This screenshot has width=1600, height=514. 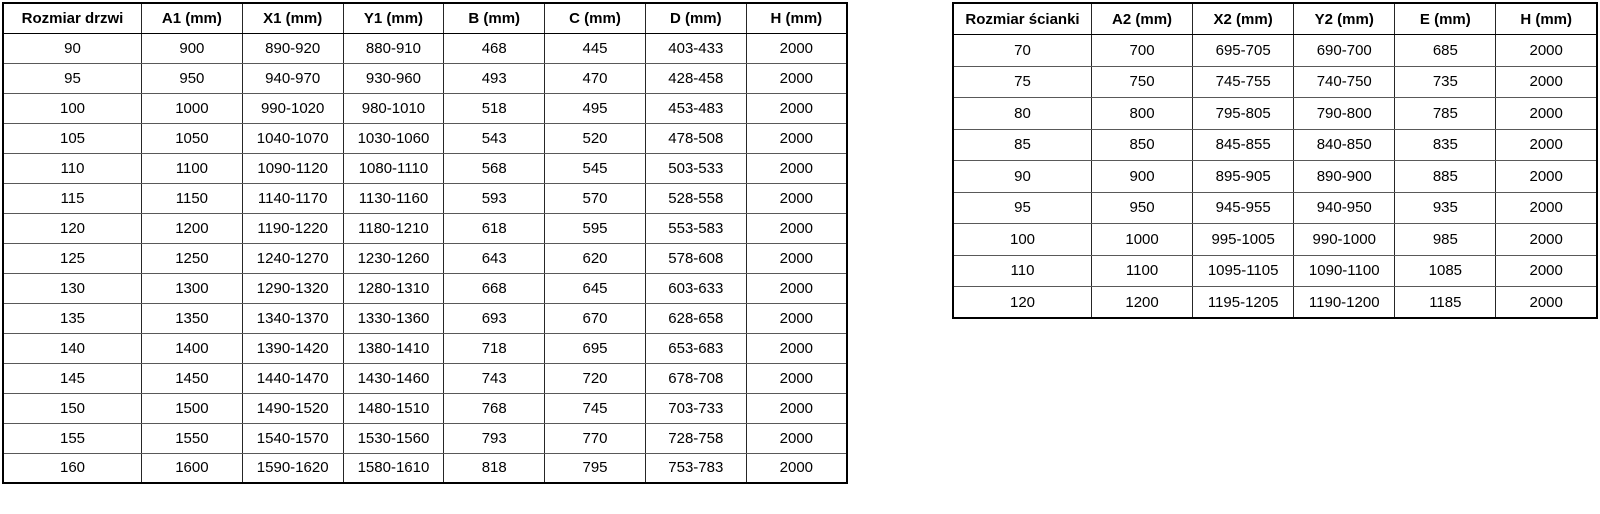 I want to click on table-cell: 495, so click(x=595, y=108).